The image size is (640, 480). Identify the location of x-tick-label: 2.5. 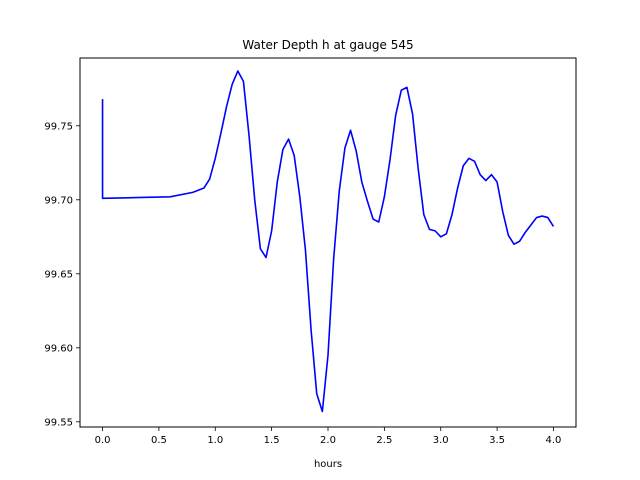
(384, 440).